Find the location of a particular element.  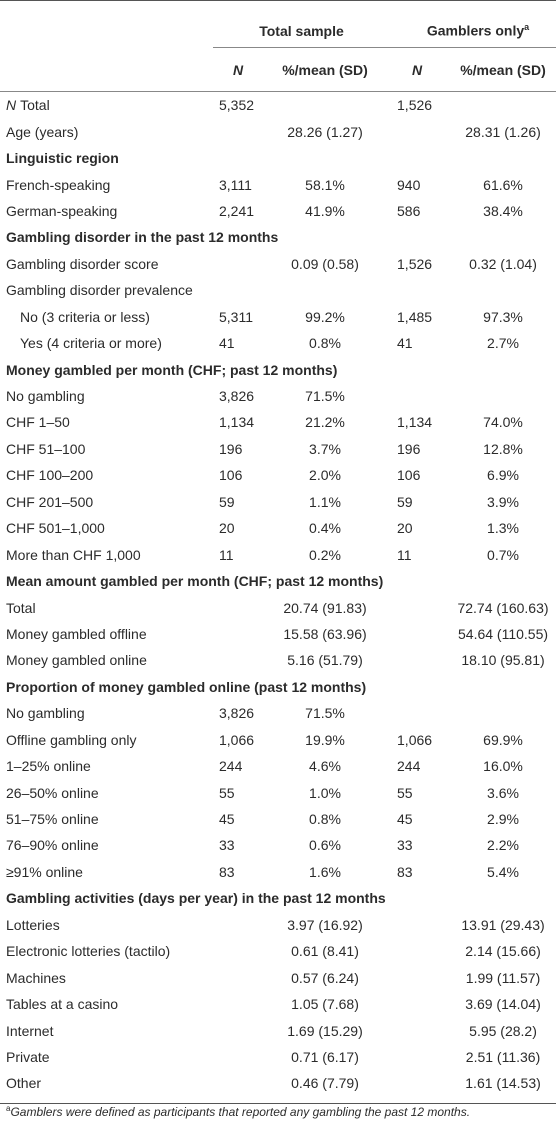

cell: 21.2% is located at coordinates (325, 422).